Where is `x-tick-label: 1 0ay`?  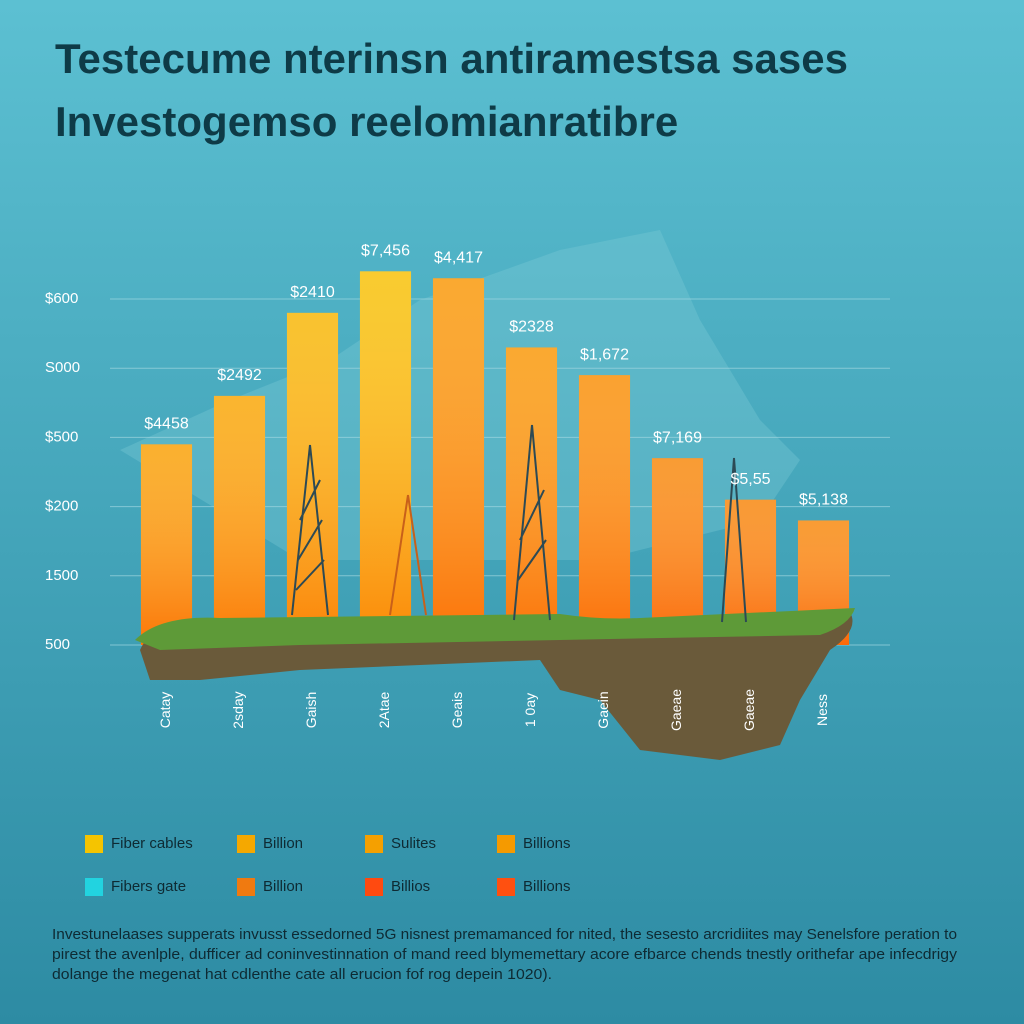
x-tick-label: 1 0ay is located at coordinates (530, 710).